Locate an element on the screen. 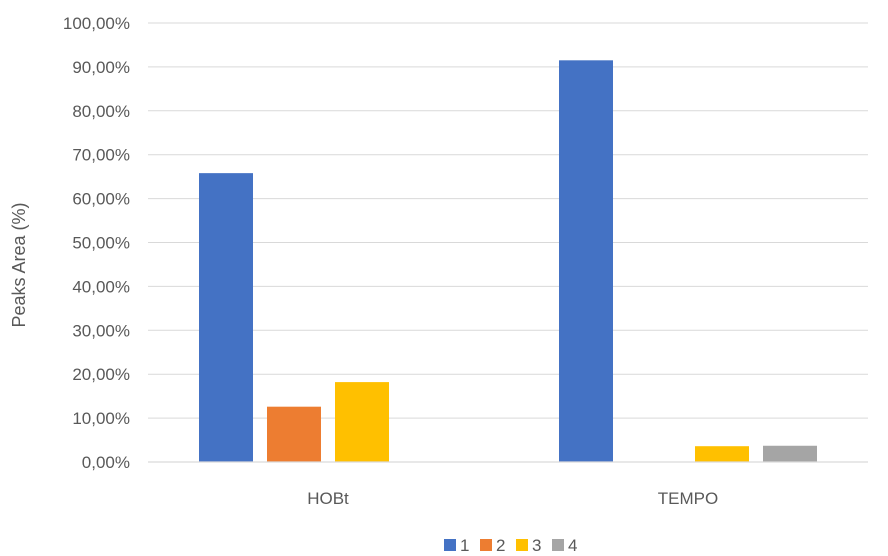 The image size is (888, 556). legend: 1 2 3 4 is located at coordinates (510, 545).